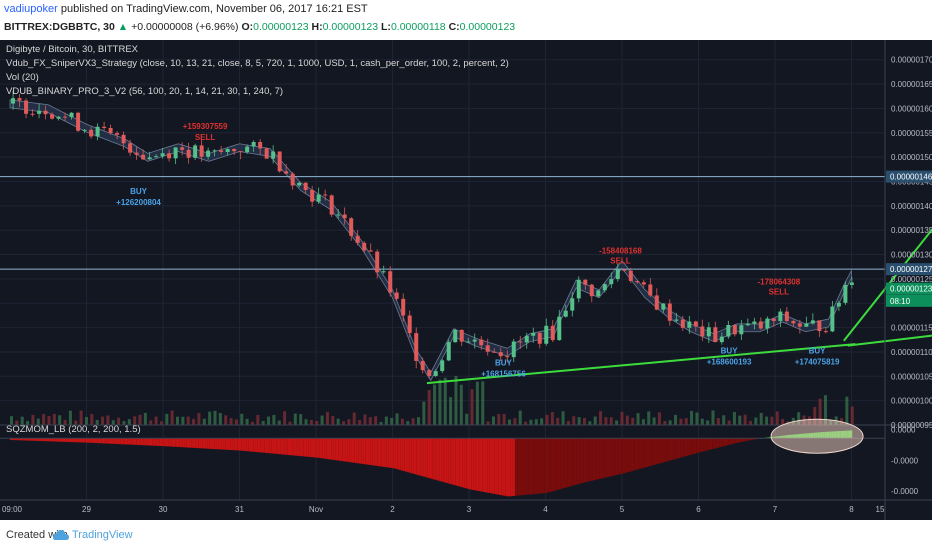 Image resolution: width=932 pixels, height=550 pixels. I want to click on x-tick-label: 7, so click(775, 509).